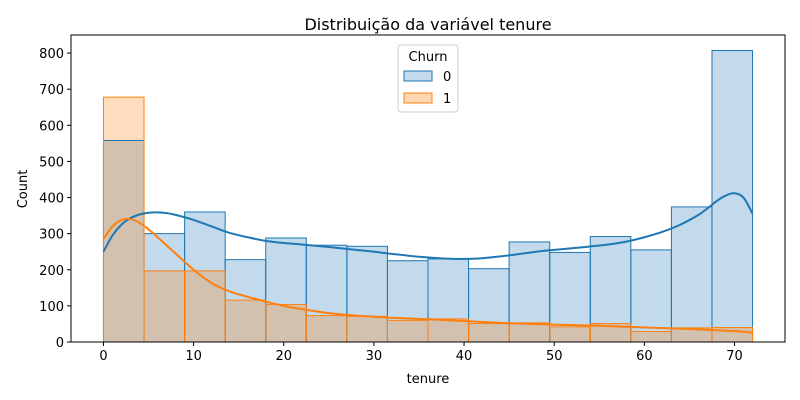 The width and height of the screenshot is (800, 400). I want to click on legend-label-1: 1, so click(447, 99).